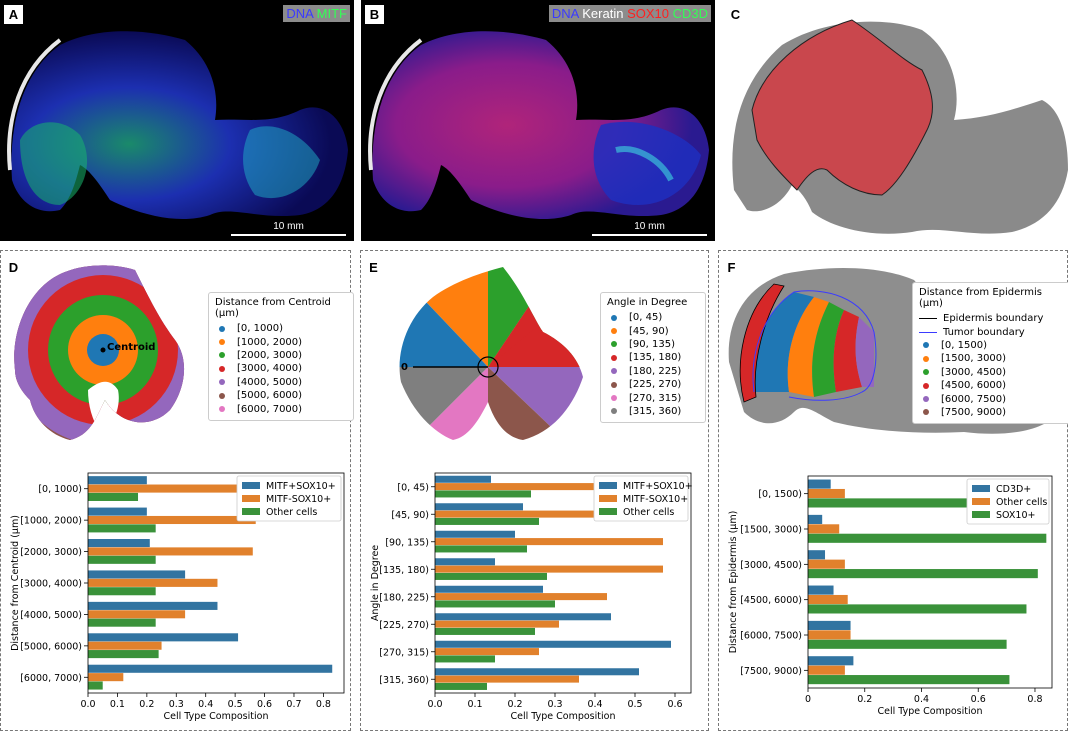 The image size is (1068, 731). What do you see at coordinates (1008, 501) in the screenshot?
I see `chart-legend: CD3D+ Other cells SOX10+` at bounding box center [1008, 501].